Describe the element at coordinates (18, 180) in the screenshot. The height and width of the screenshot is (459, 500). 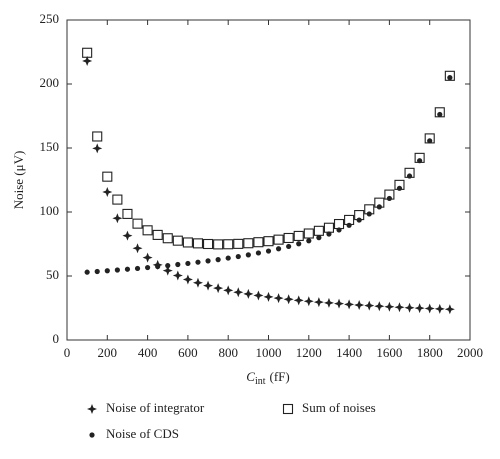
I see `y-axis-label: Noise (μV)` at that location.